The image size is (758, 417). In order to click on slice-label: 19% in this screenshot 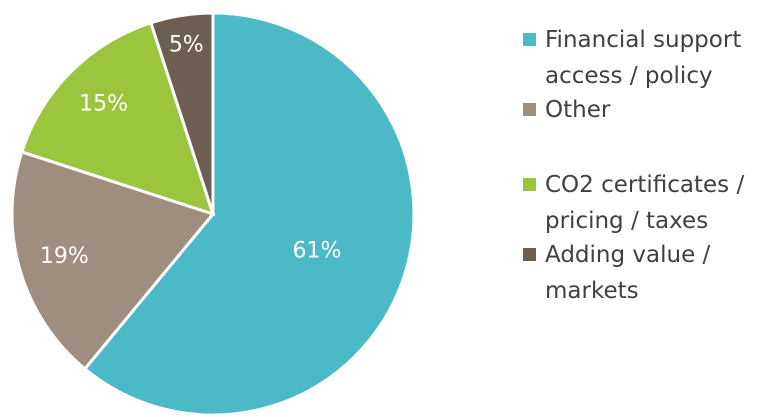, I will do `click(64, 256)`.